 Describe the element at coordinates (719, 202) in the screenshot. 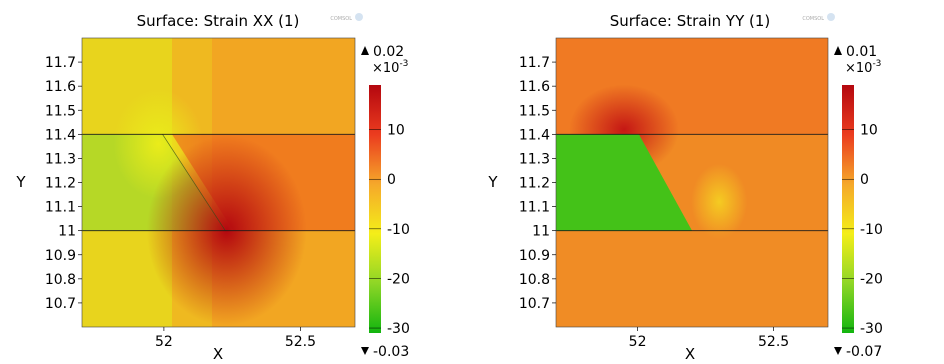

I see `coldspot` at that location.